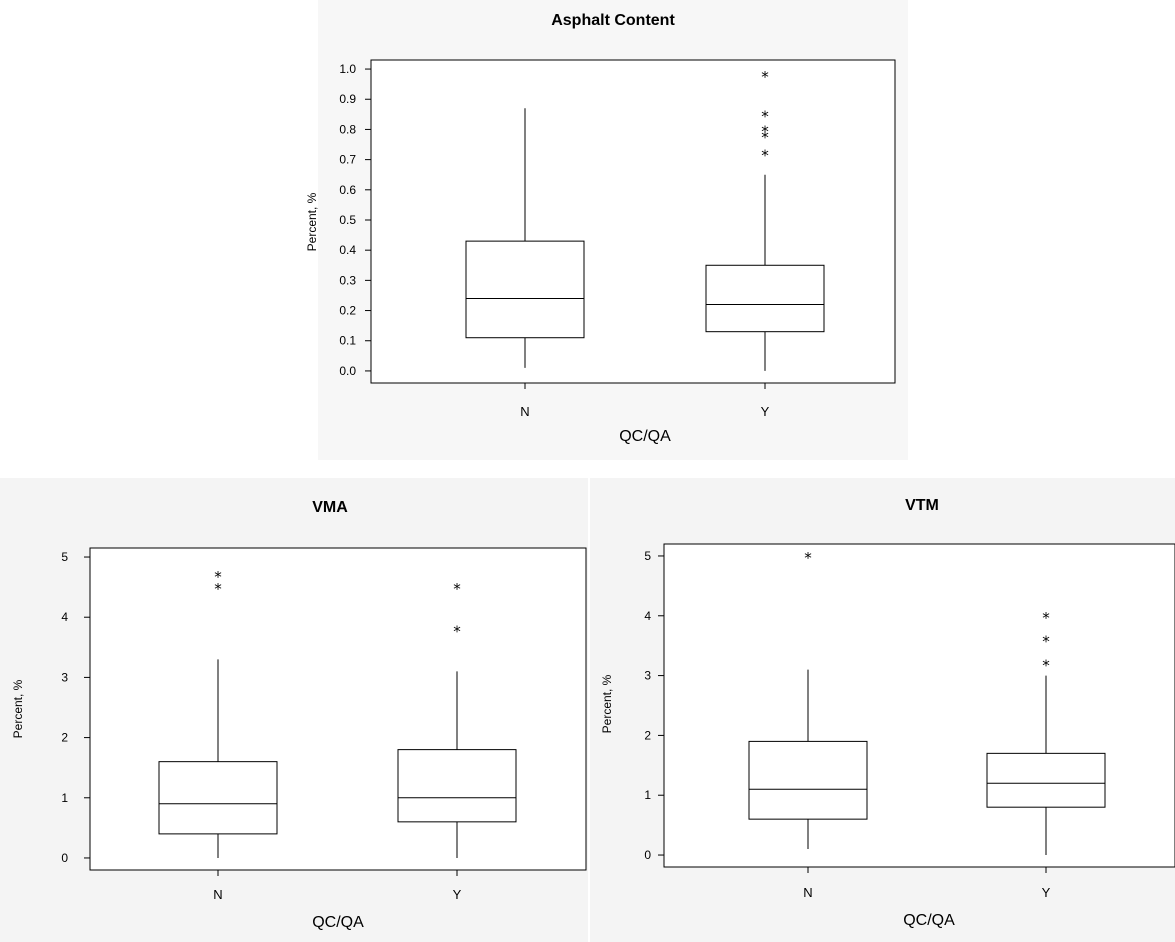  I want to click on vma-y-tick-label: 5, so click(64, 557).